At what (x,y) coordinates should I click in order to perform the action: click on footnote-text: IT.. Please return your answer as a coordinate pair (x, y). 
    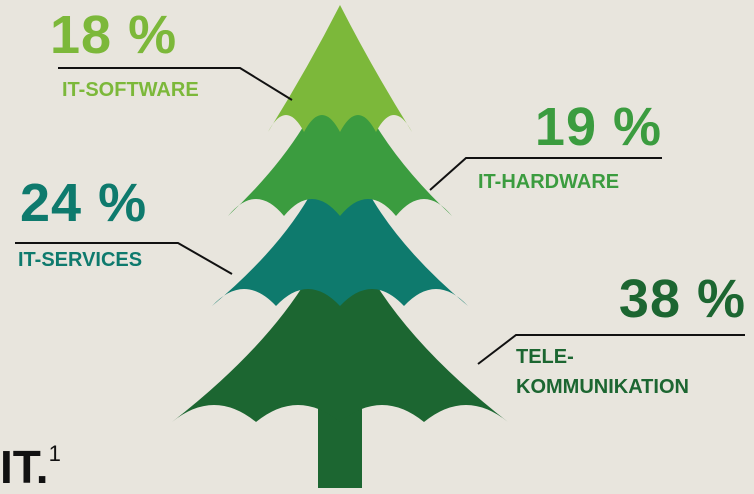
    Looking at the image, I should click on (24, 467).